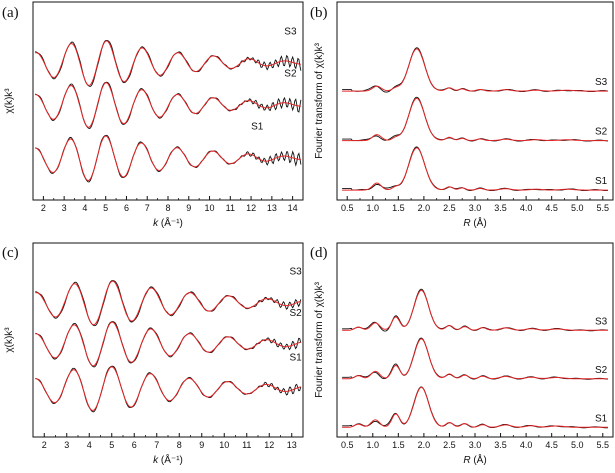 The image size is (615, 473). I want to click on x-axis-label: R (Å), so click(474, 222).